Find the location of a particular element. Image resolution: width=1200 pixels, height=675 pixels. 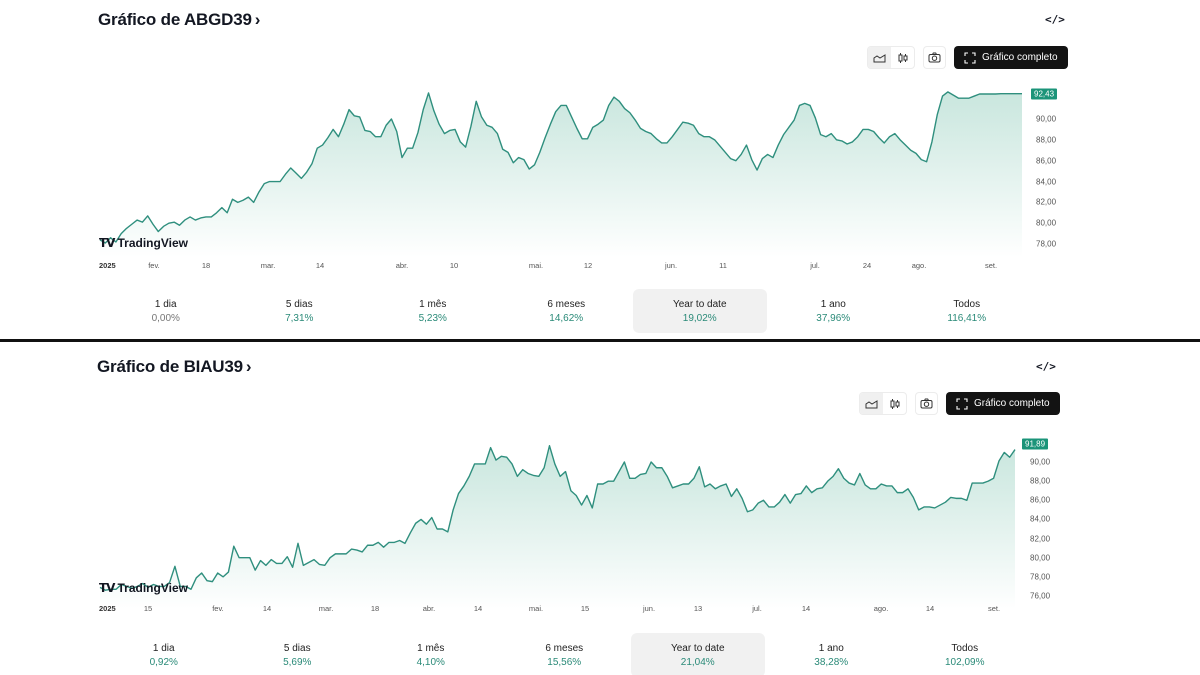

candlestick-icon is located at coordinates (902, 57).